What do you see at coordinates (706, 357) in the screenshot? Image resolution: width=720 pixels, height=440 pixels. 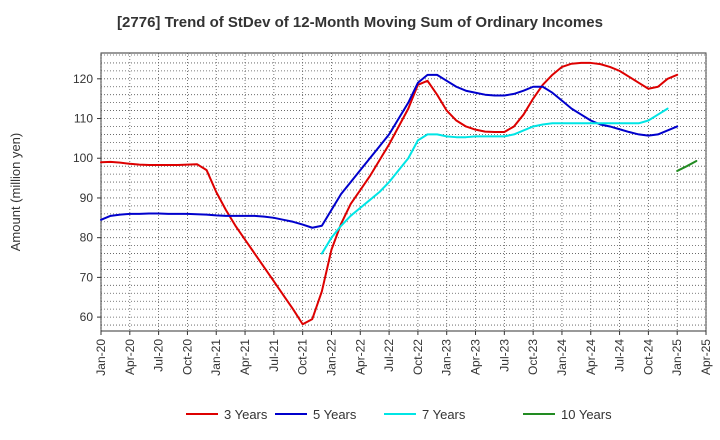 I see `x-tick-label: Apr-25` at bounding box center [706, 357].